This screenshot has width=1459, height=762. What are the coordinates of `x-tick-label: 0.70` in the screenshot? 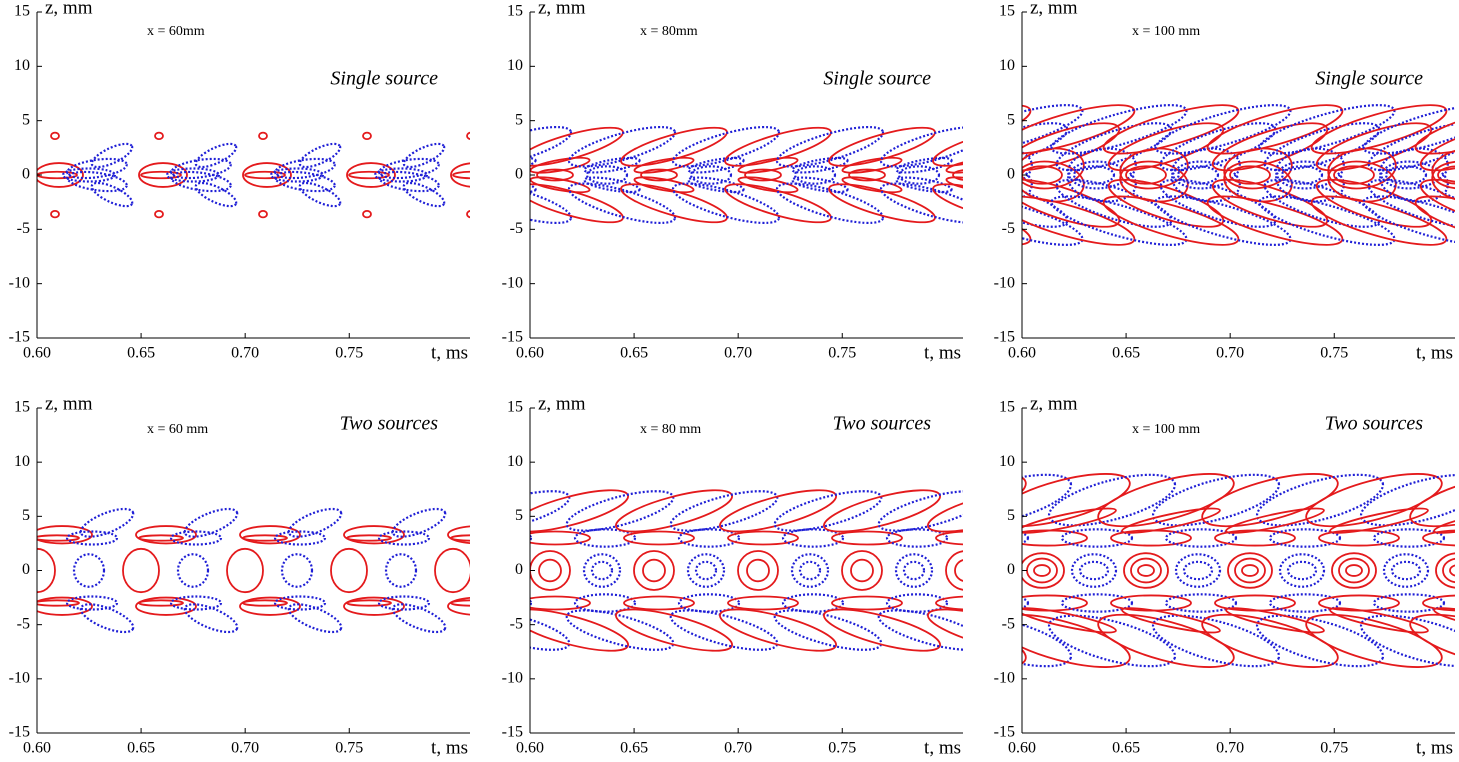 It's located at (1230, 353).